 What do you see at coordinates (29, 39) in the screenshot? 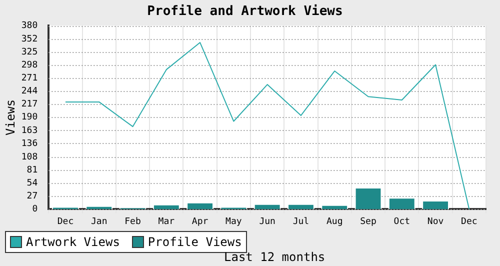
I see `y-tick-label: 352` at bounding box center [29, 39].